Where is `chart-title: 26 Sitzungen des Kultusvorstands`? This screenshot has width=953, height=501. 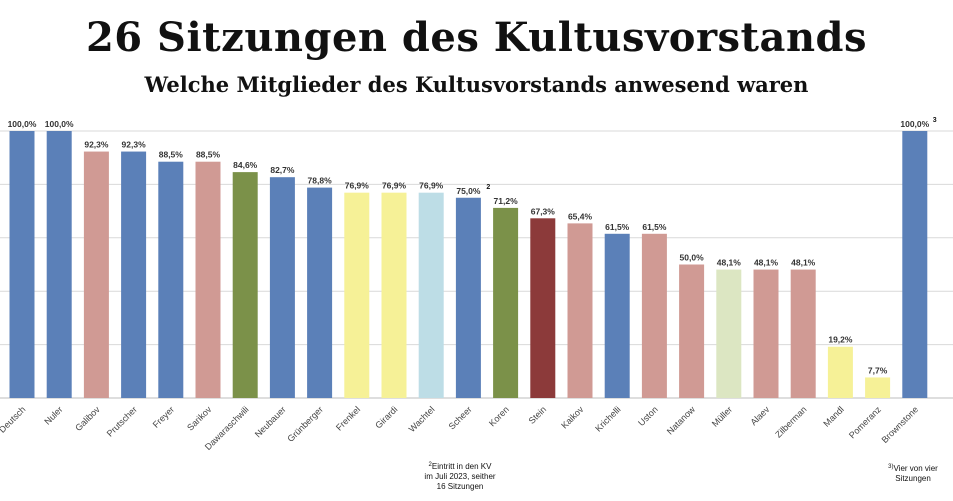
chart-title: 26 Sitzungen des Kultusvorstands is located at coordinates (476, 37).